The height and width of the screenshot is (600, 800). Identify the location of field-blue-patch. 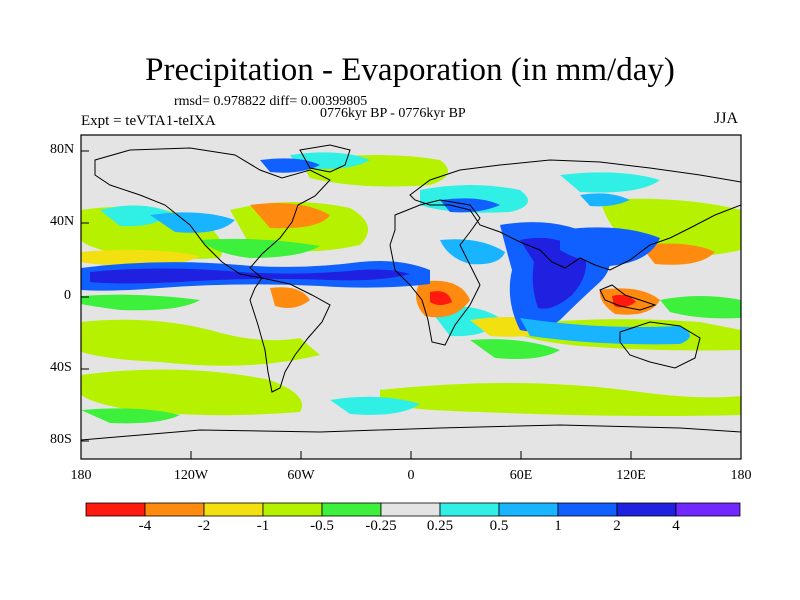
(290, 165).